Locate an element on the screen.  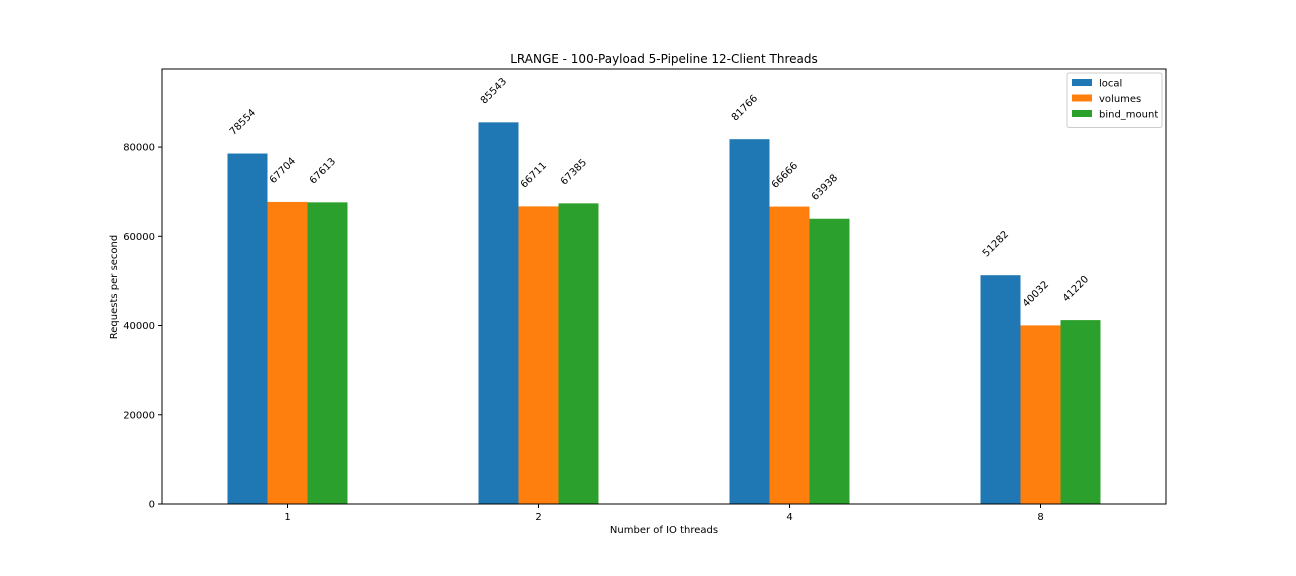
data-label: 85543 is located at coordinates (494, 91).